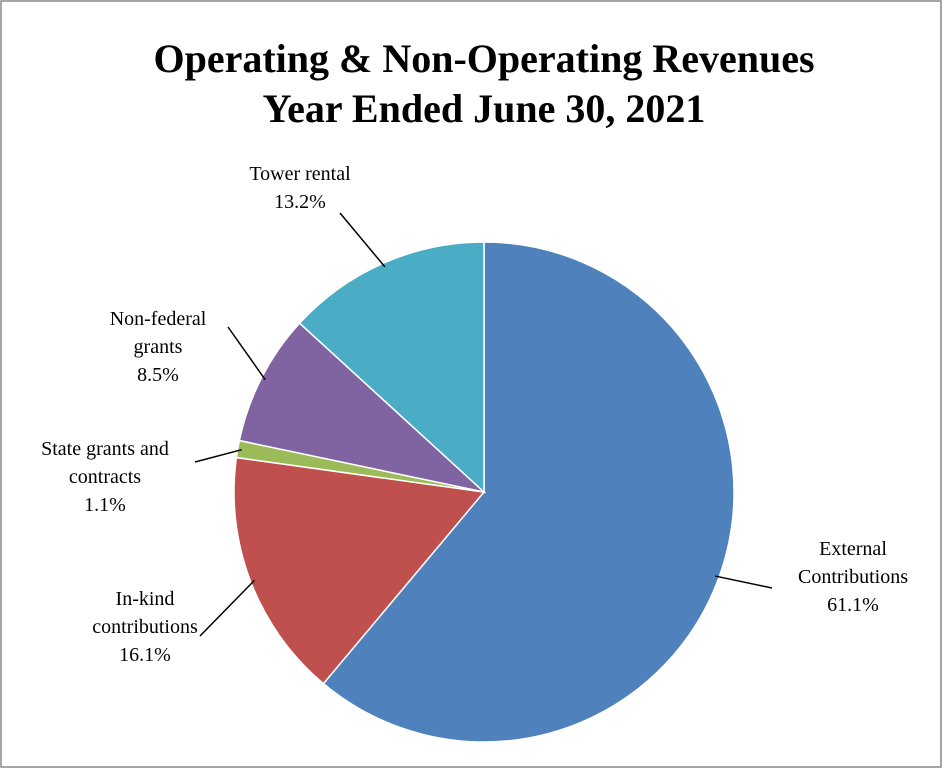 The image size is (944, 769). What do you see at coordinates (484, 108) in the screenshot?
I see `chart-subtitle: Year Ended June 30, 2021` at bounding box center [484, 108].